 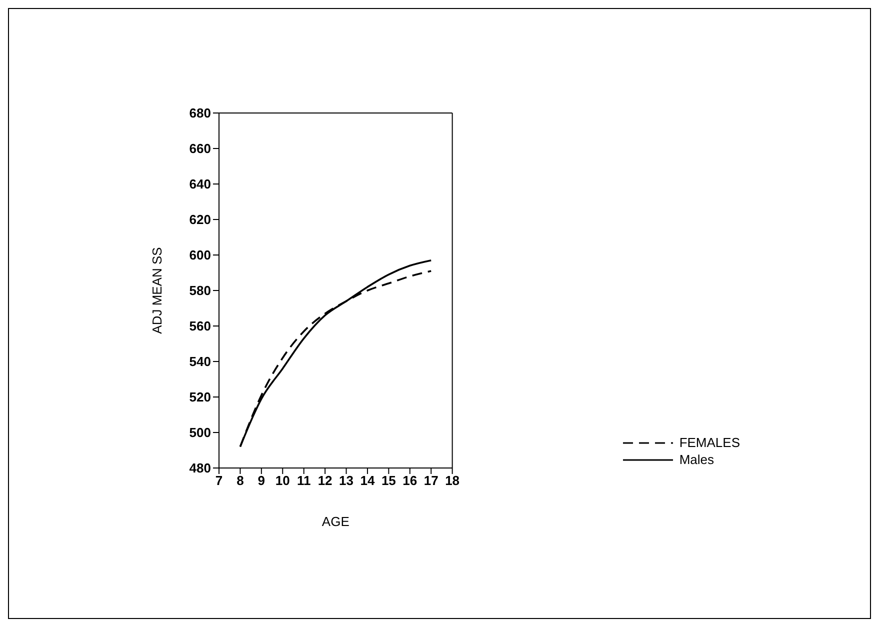 I want to click on legend-label: Males, so click(x=696, y=459).